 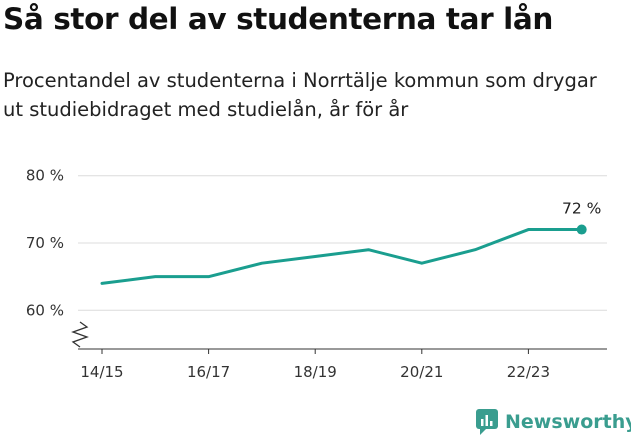 What do you see at coordinates (101, 372) in the screenshot?
I see `x-tick-label: 14/15` at bounding box center [101, 372].